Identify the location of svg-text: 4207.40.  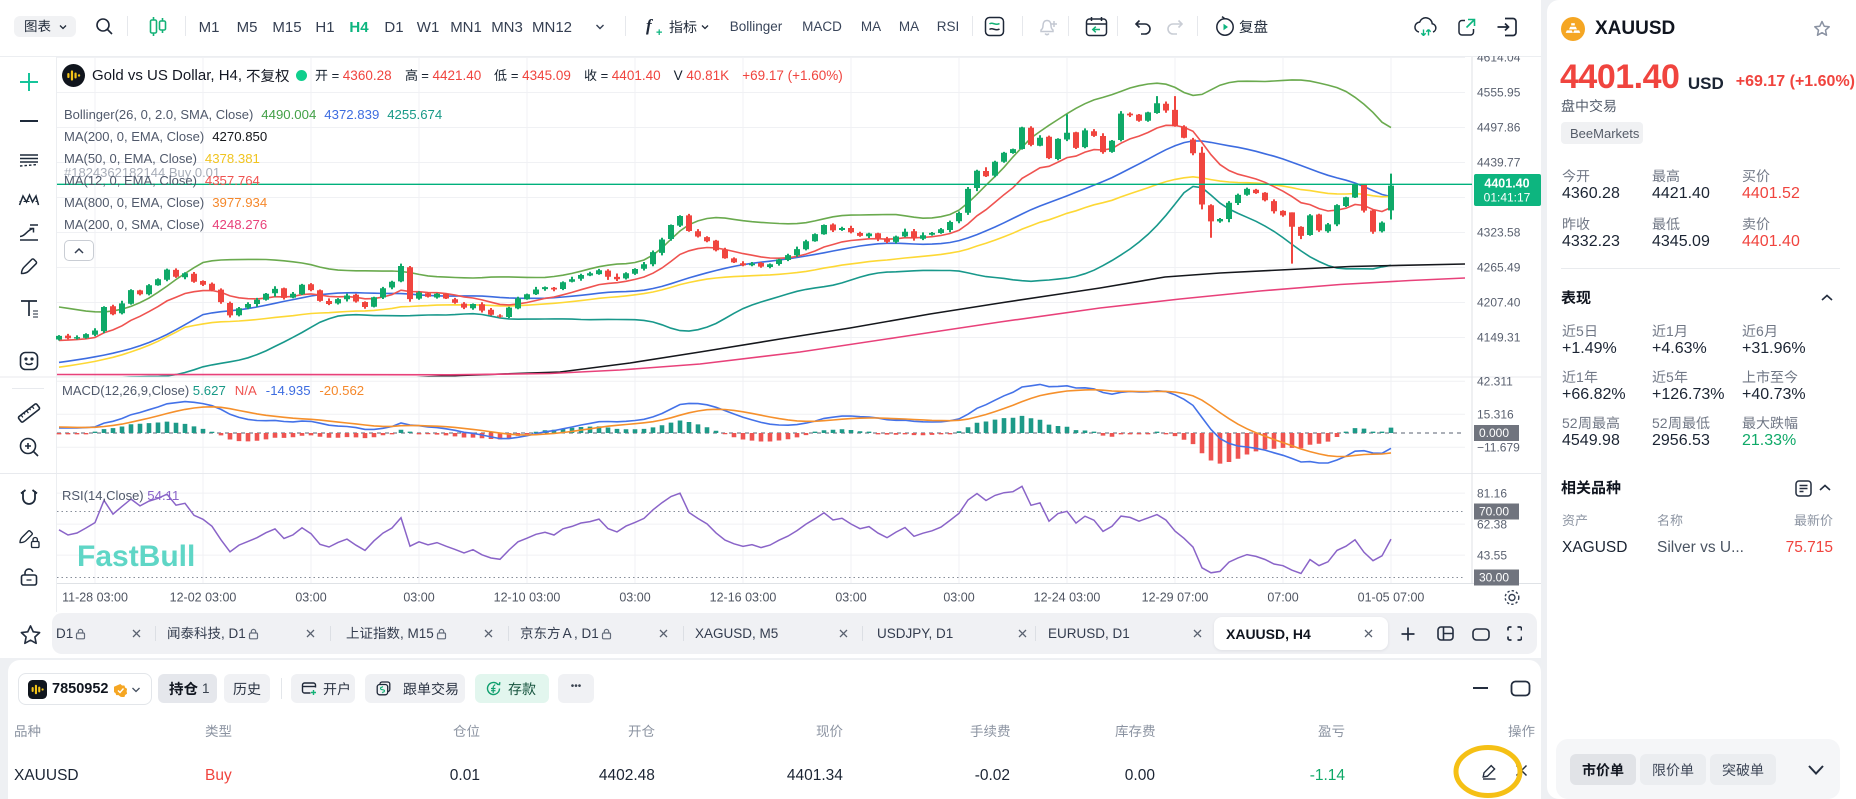
(1499, 303).